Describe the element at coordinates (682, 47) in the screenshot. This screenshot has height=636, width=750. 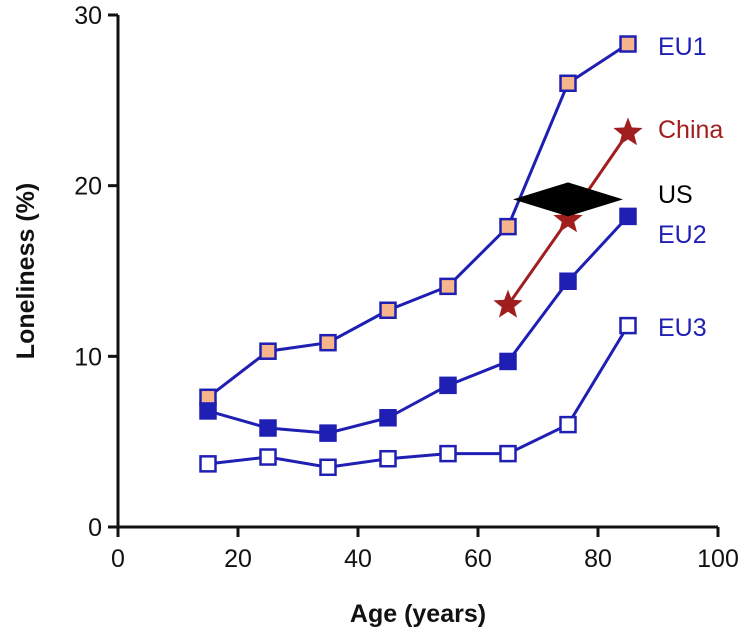
I see `series-label-eu1: EU1` at that location.